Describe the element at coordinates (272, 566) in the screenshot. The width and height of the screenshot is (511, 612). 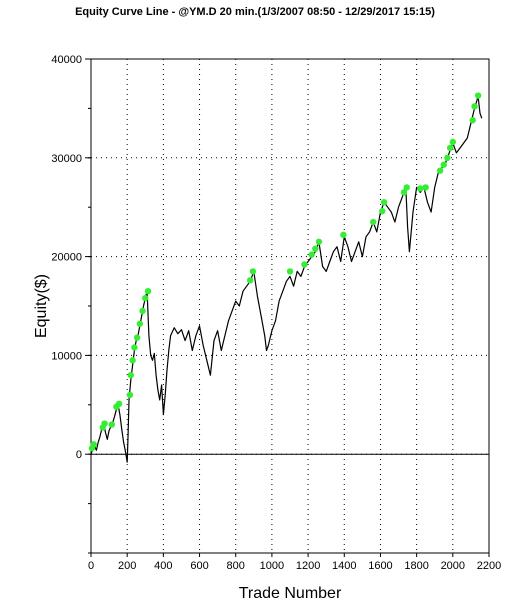
I see `x-tick-label: 1000` at that location.